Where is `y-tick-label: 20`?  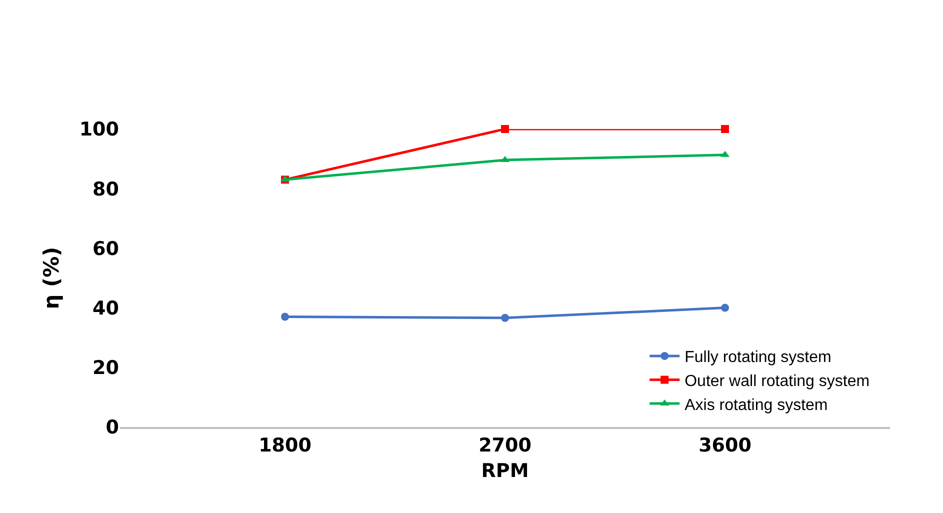
y-tick-label: 20 is located at coordinates (105, 368).